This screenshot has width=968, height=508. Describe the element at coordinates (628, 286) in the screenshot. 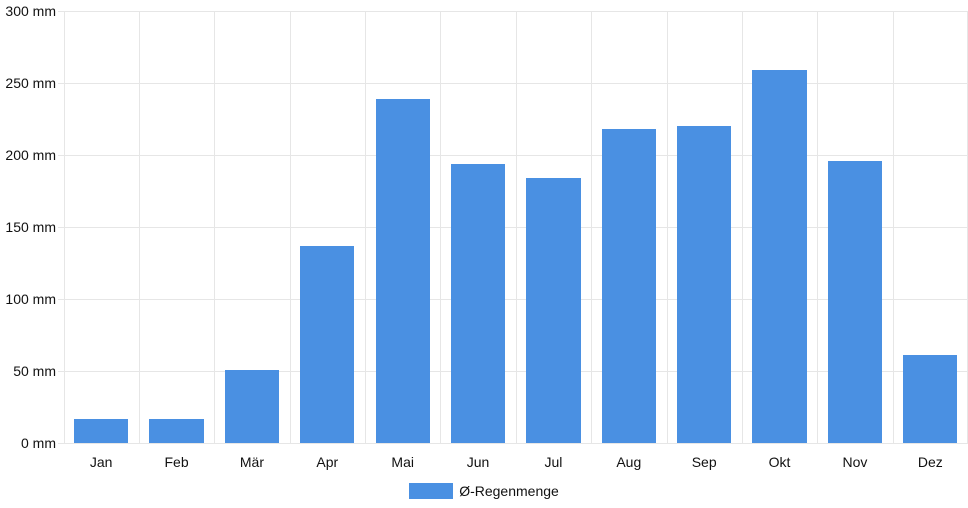

I see `bar-aug` at that location.